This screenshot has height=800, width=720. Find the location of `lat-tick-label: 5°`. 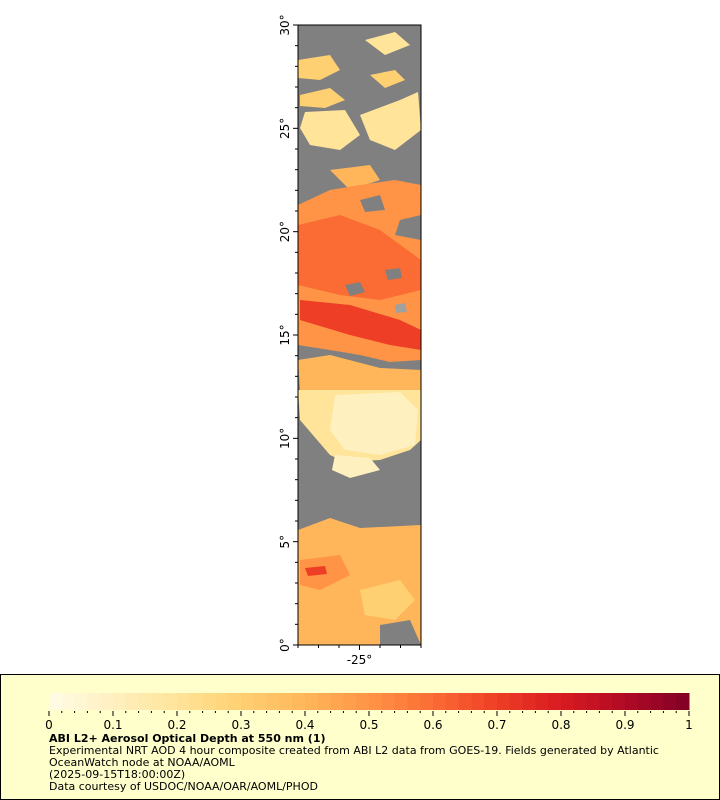

lat-tick-label: 5° is located at coordinates (285, 542).